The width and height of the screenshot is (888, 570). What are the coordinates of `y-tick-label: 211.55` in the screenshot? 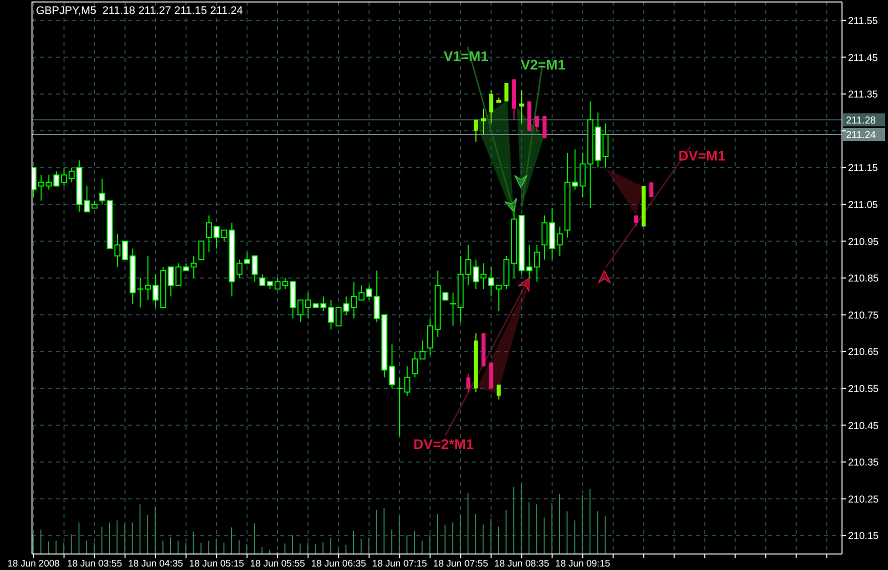 It's located at (863, 21).